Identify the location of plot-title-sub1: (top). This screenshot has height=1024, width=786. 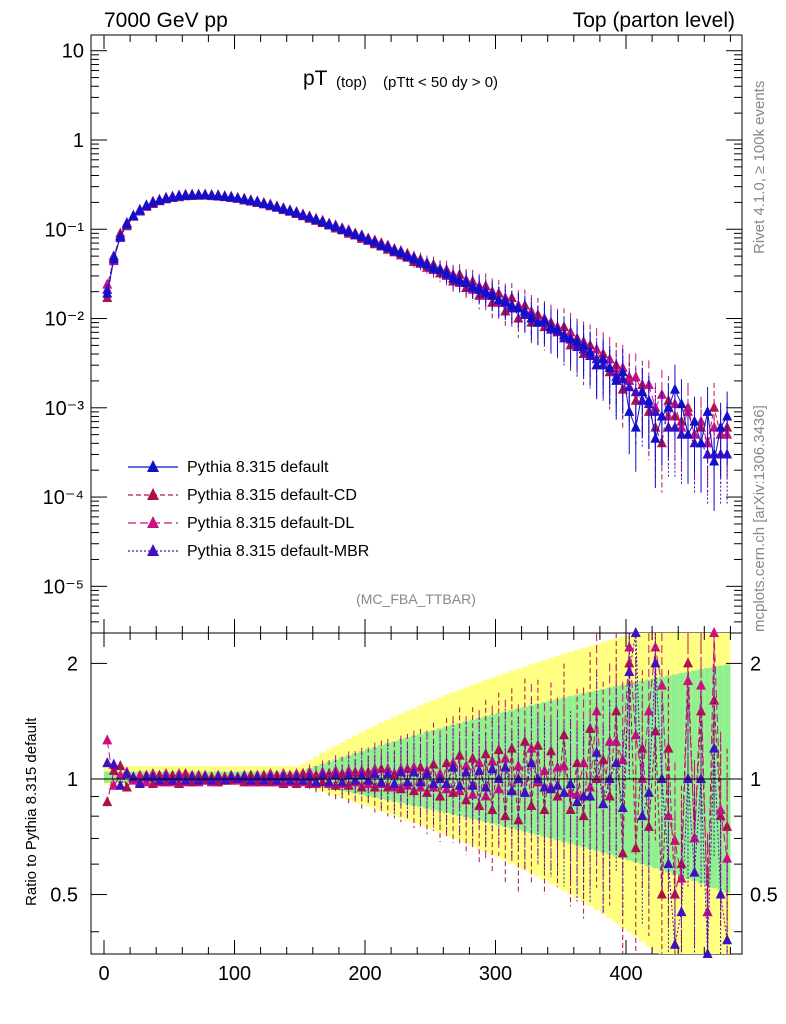
(351, 82).